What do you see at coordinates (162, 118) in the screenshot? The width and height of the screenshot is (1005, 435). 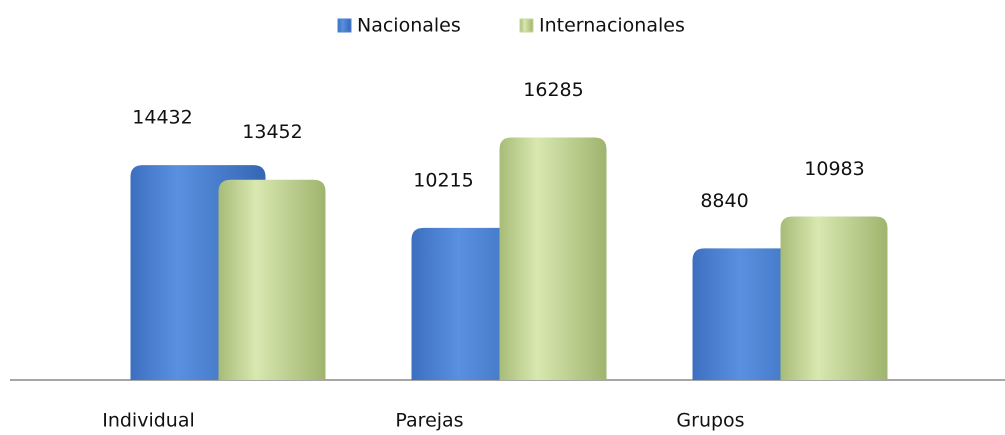 I see `value-label: 14432` at bounding box center [162, 118].